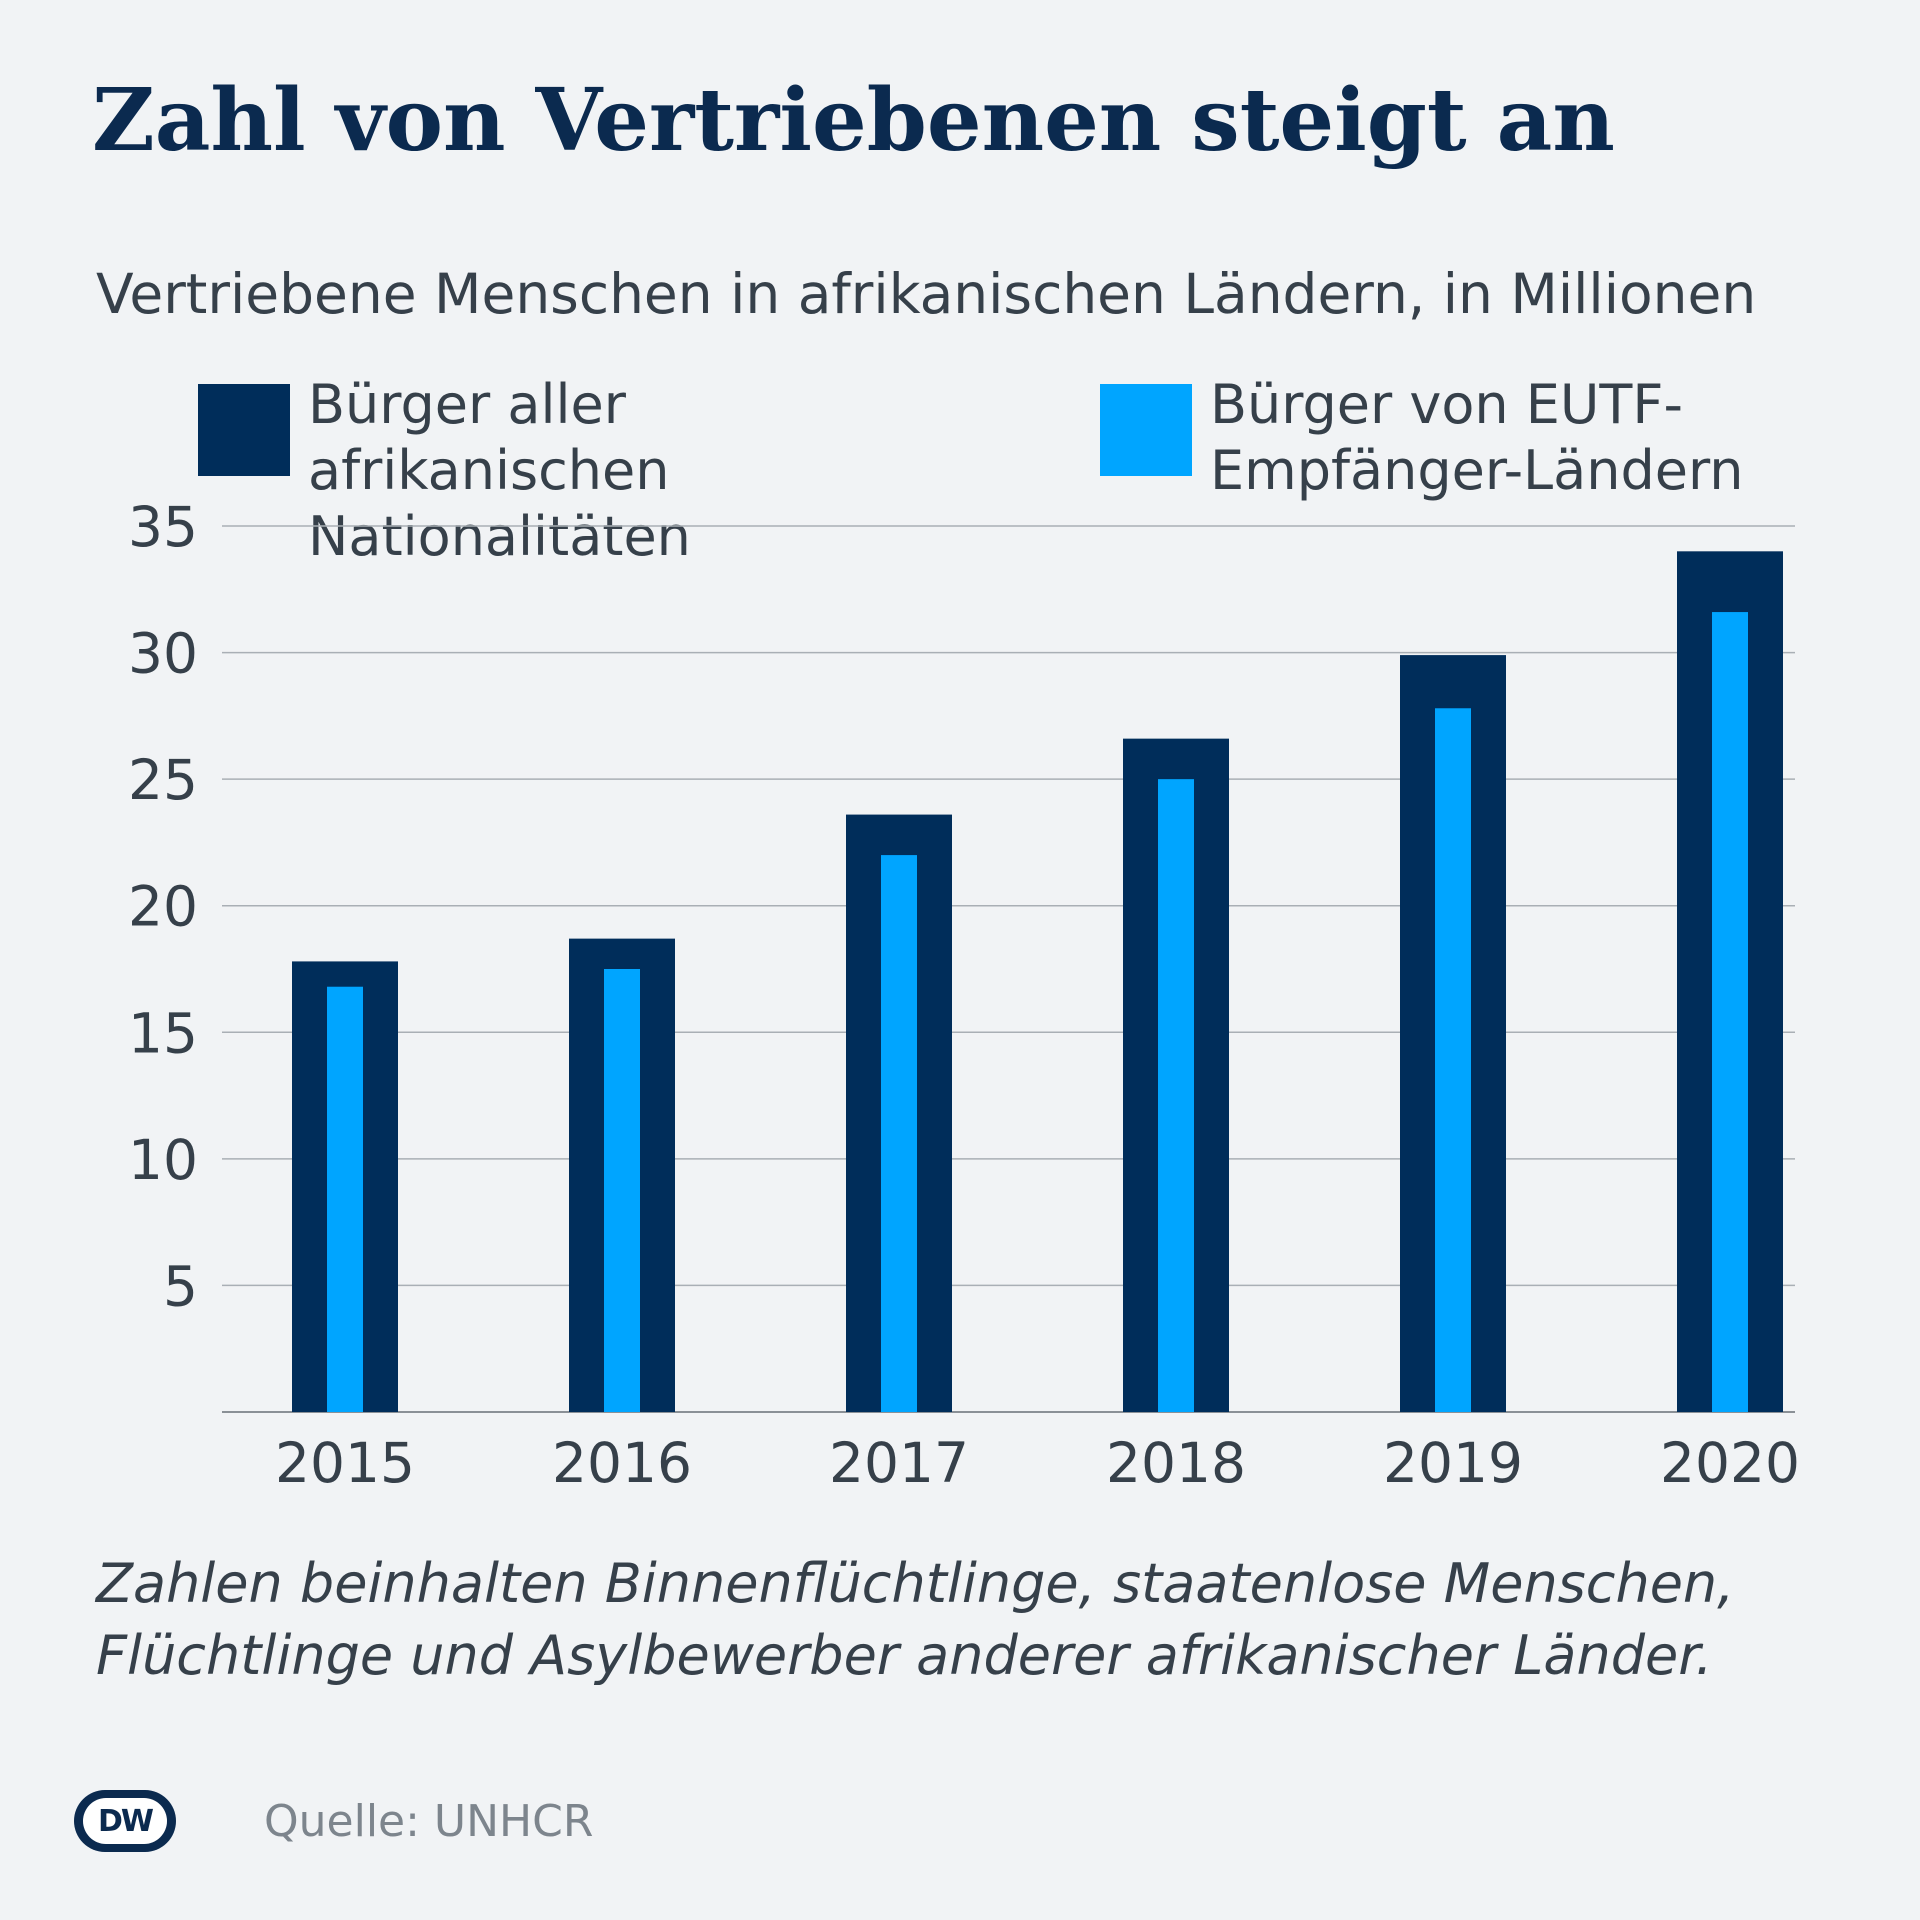 This screenshot has width=1920, height=1920. I want to click on source-note: Quelle: UNHCR, so click(429, 1821).